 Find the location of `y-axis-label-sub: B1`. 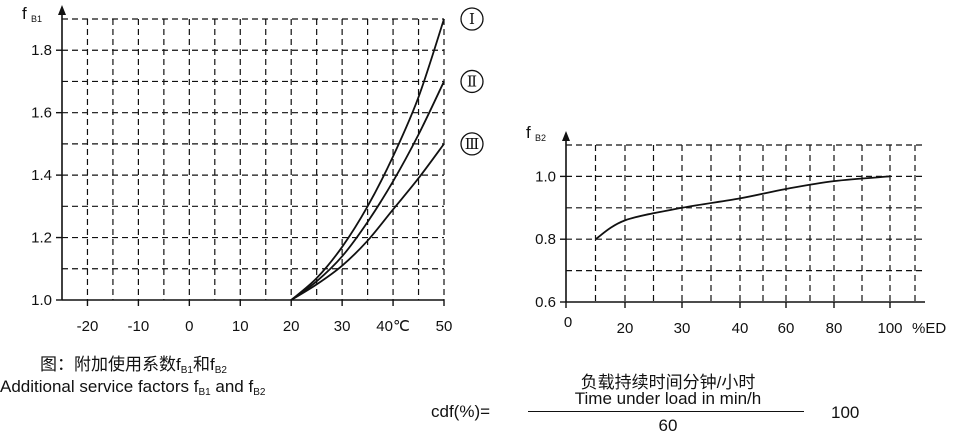

y-axis-label-sub: B1 is located at coordinates (36, 19).